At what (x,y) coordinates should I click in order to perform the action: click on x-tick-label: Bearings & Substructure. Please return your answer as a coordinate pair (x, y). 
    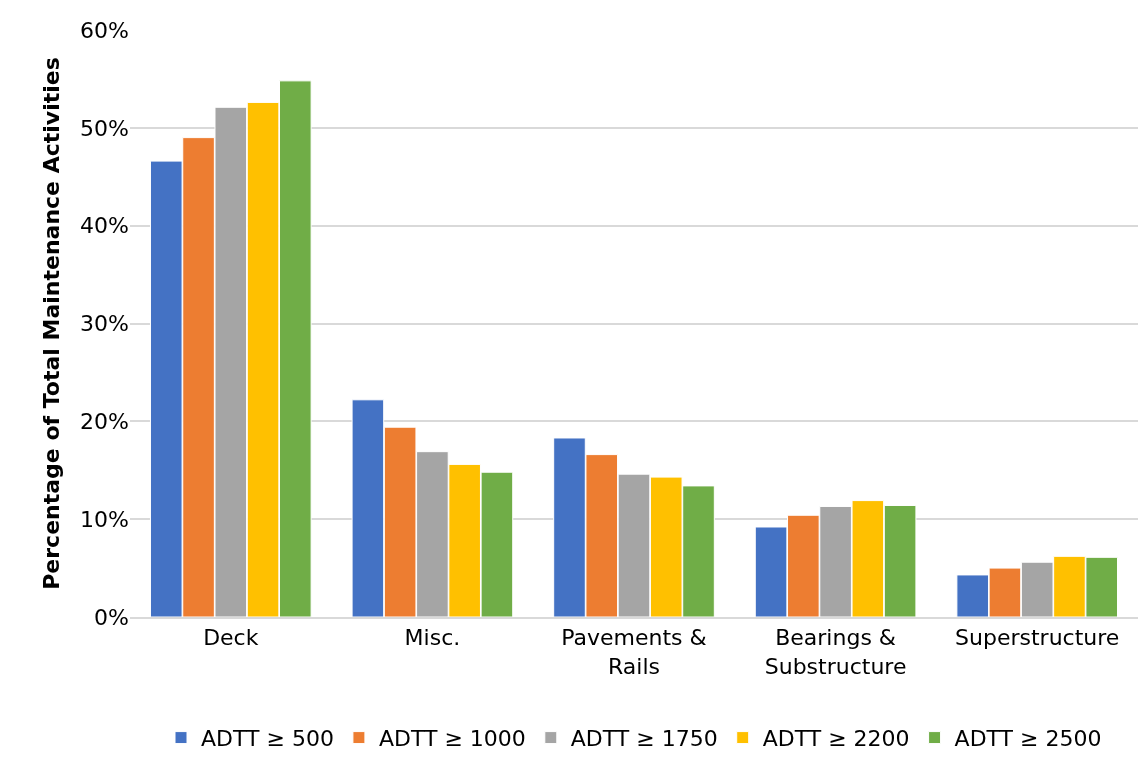
    Looking at the image, I should click on (835, 652).